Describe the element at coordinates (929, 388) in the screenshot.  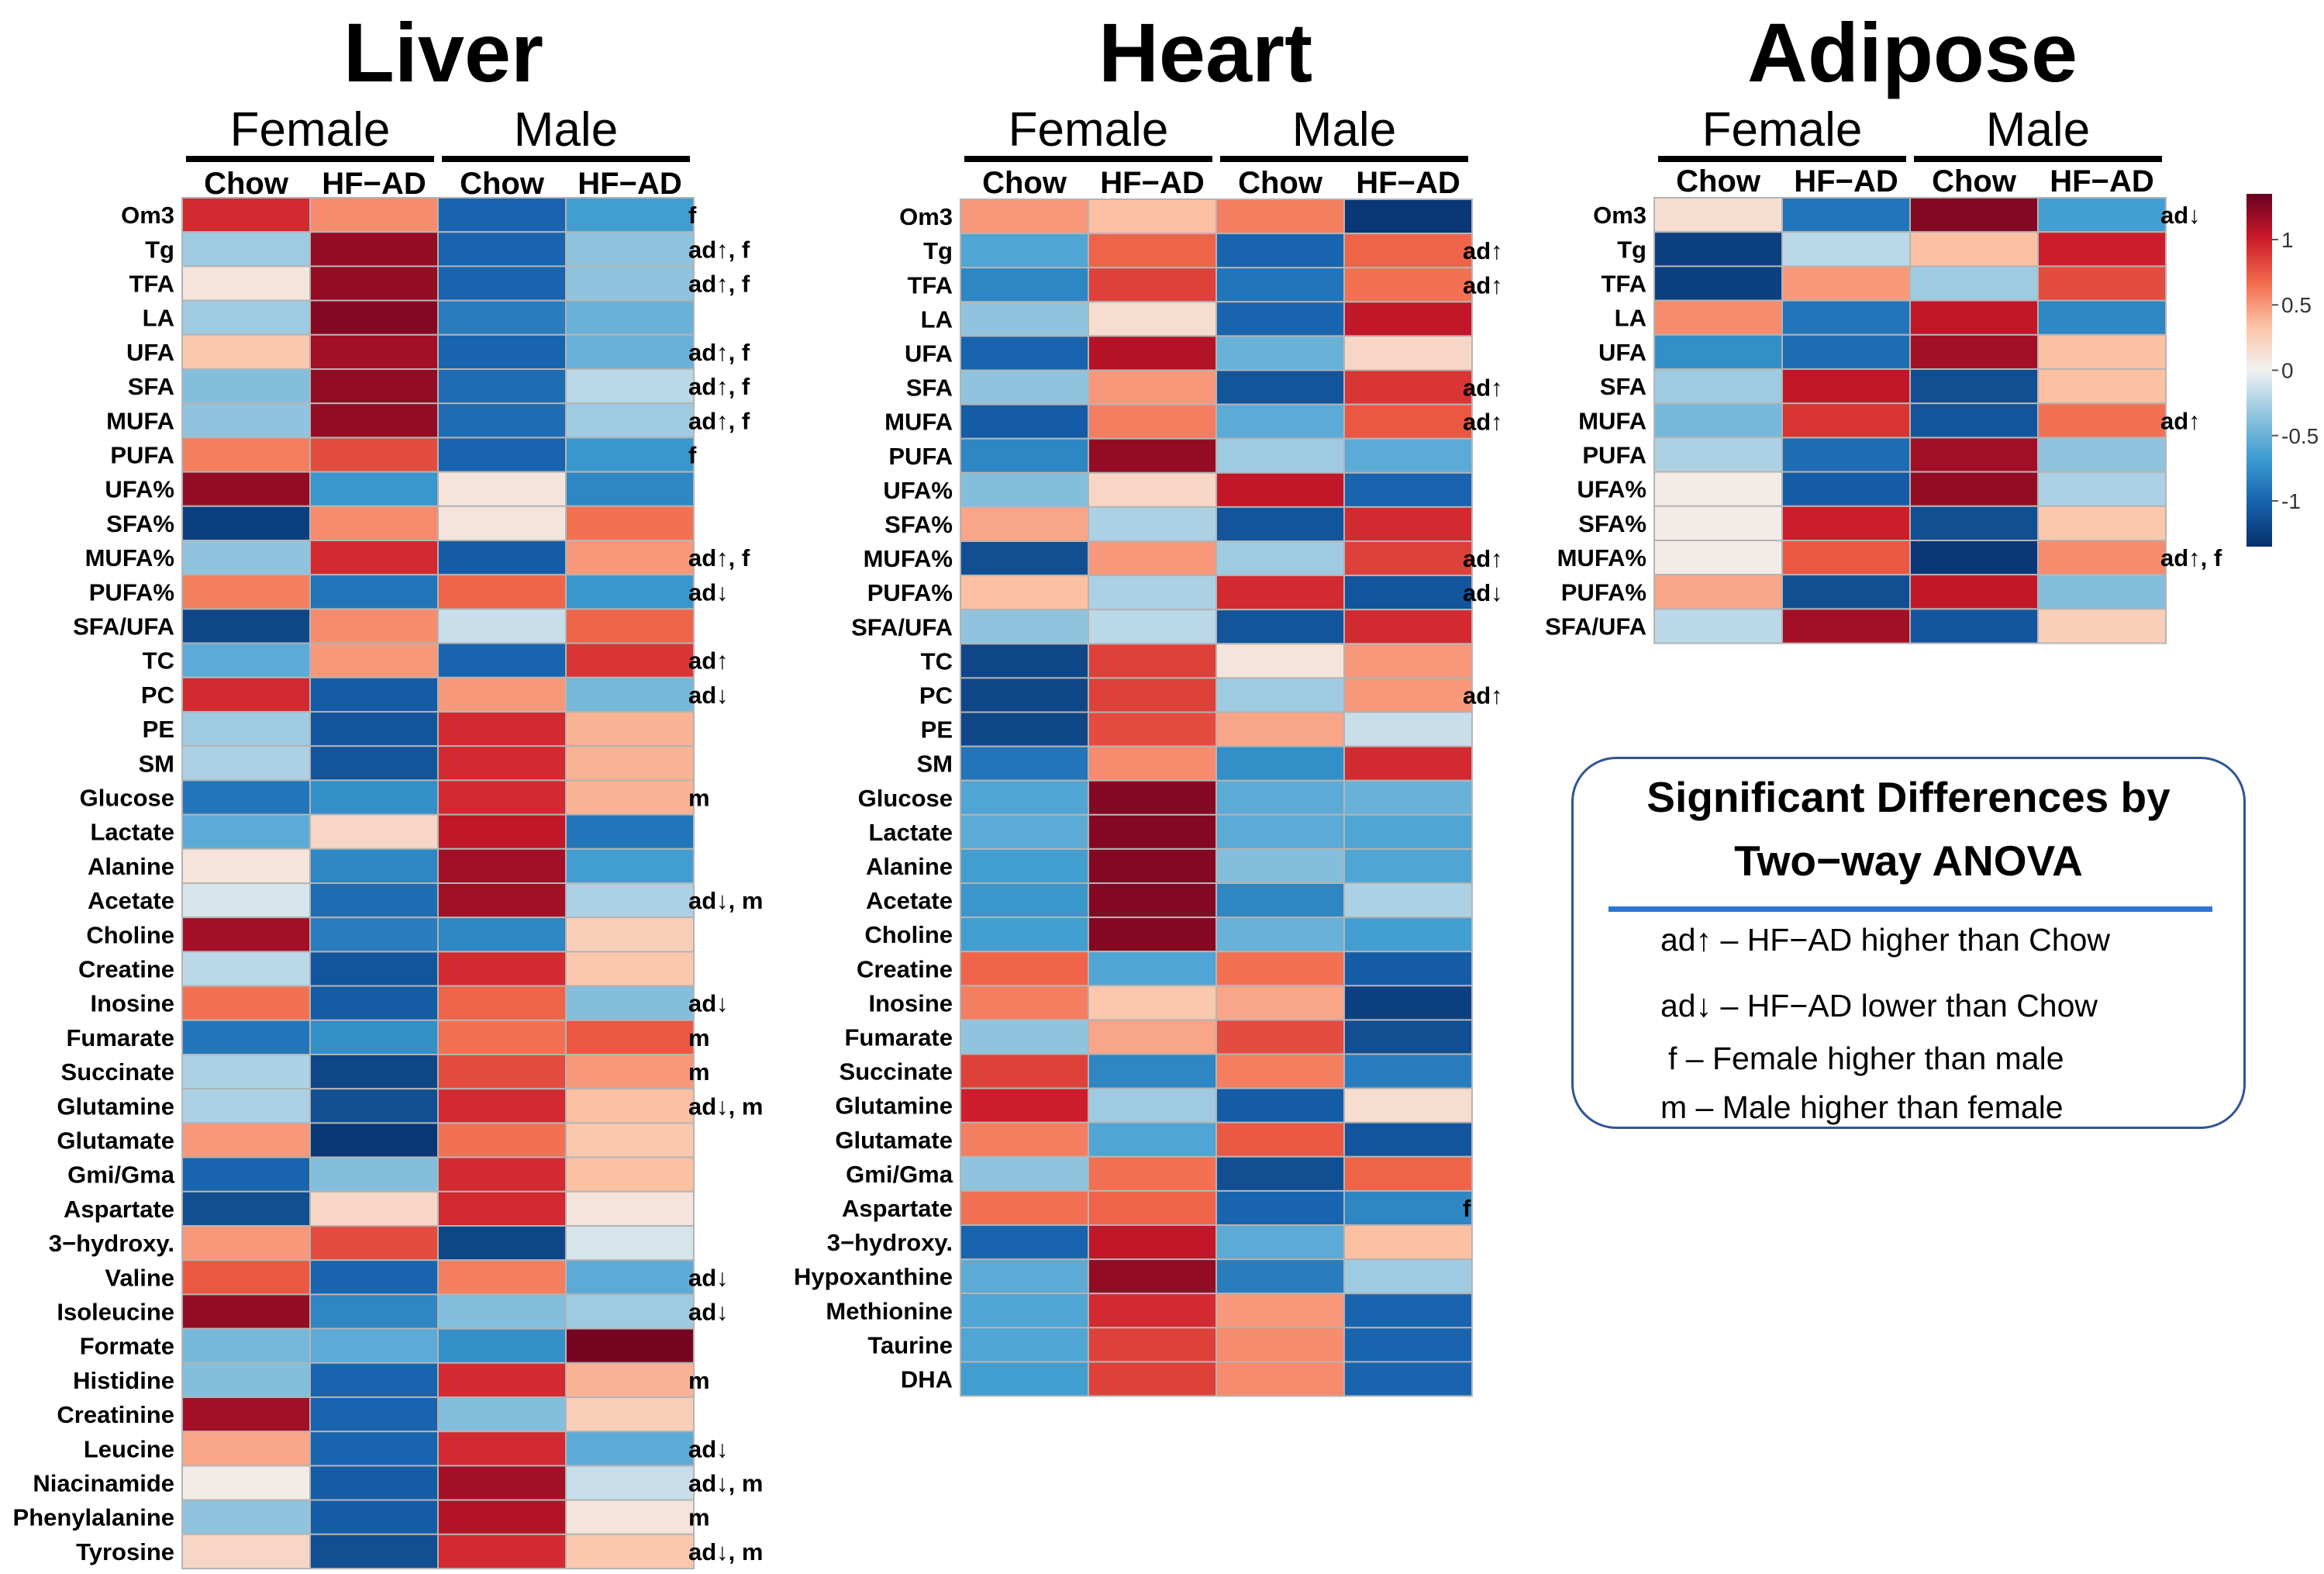
I see `row-label: SFA` at that location.